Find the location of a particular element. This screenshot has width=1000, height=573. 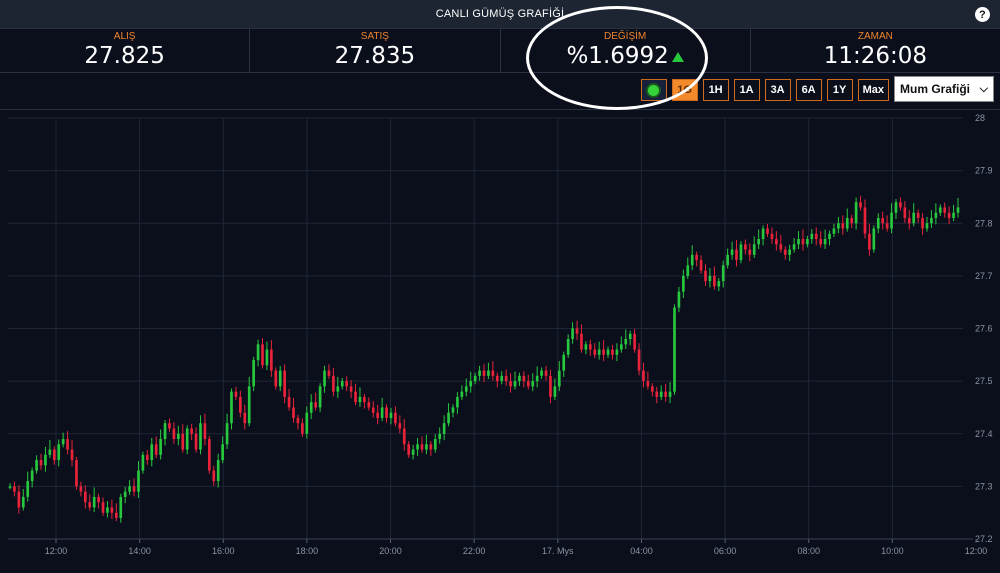

timeframe-1y-button: 1Y is located at coordinates (839, 90).